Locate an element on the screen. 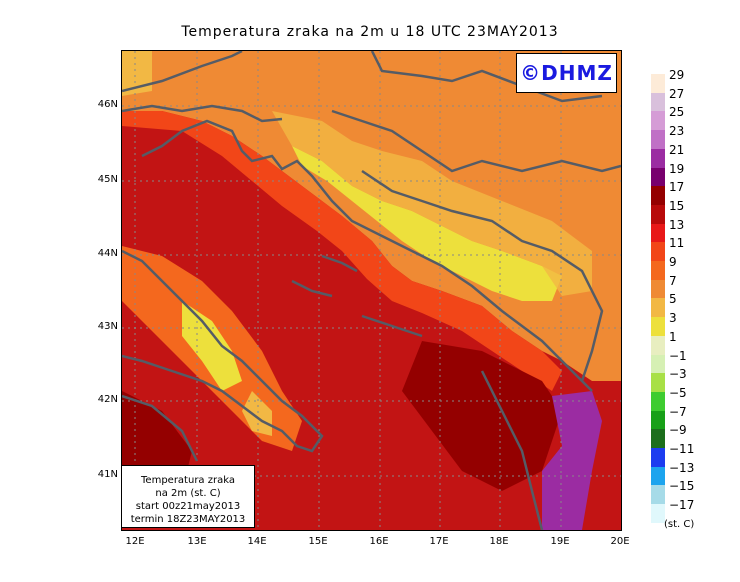 Image resolution: width=740 pixels, height=582 pixels. legend-label: 19 is located at coordinates (677, 168).